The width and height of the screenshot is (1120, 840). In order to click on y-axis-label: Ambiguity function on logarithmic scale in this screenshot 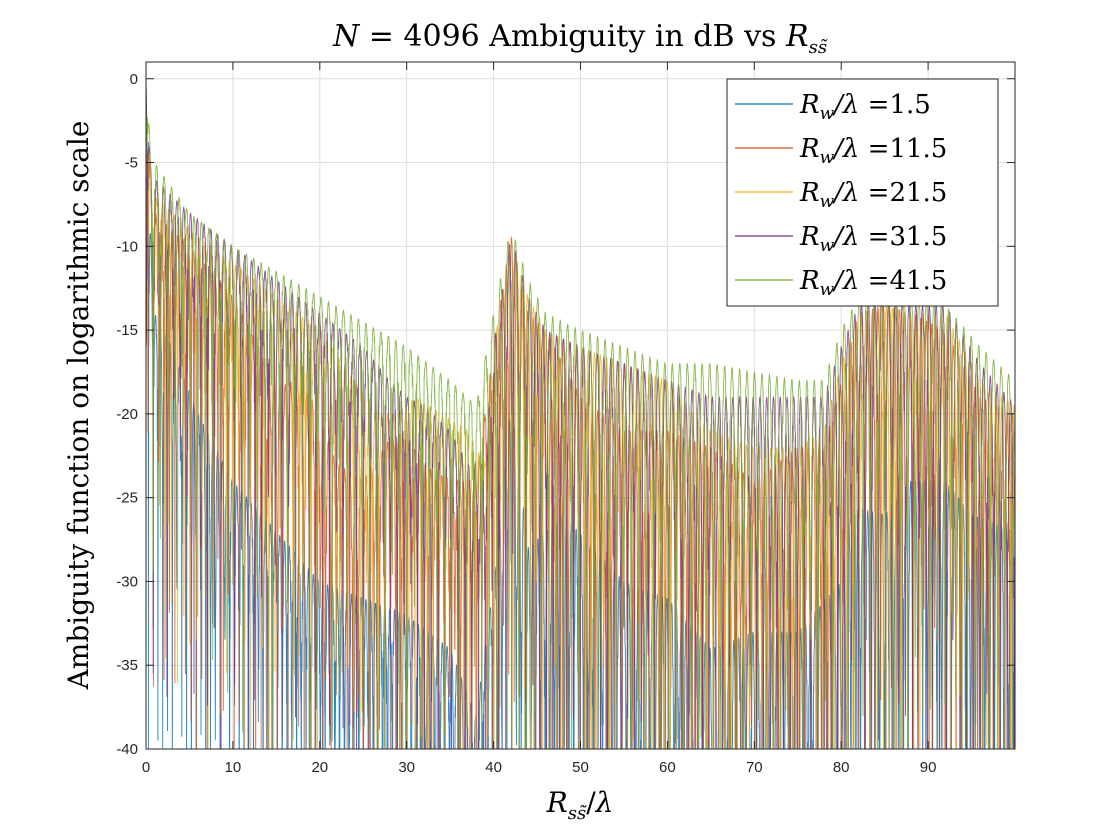, I will do `click(78, 406)`.